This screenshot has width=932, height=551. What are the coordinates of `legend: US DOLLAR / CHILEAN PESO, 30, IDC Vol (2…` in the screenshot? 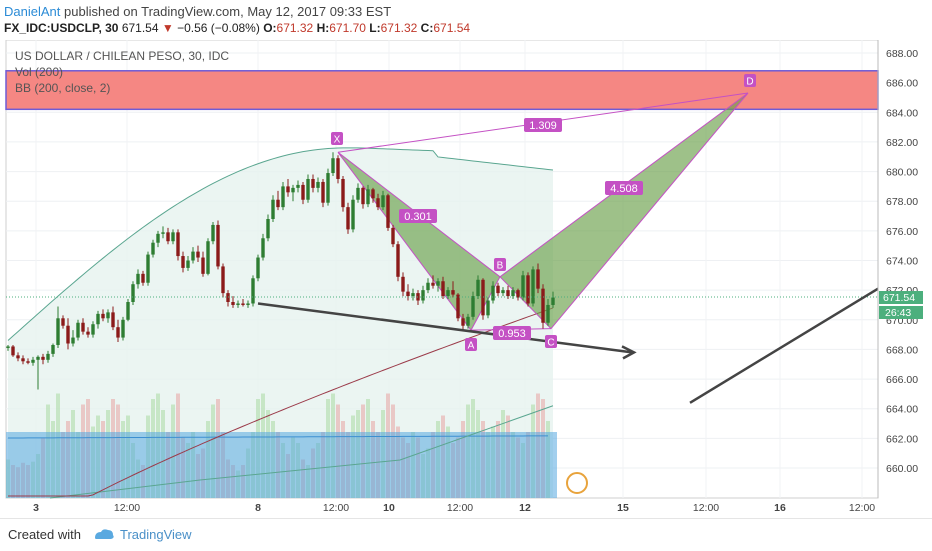 It's located at (122, 72).